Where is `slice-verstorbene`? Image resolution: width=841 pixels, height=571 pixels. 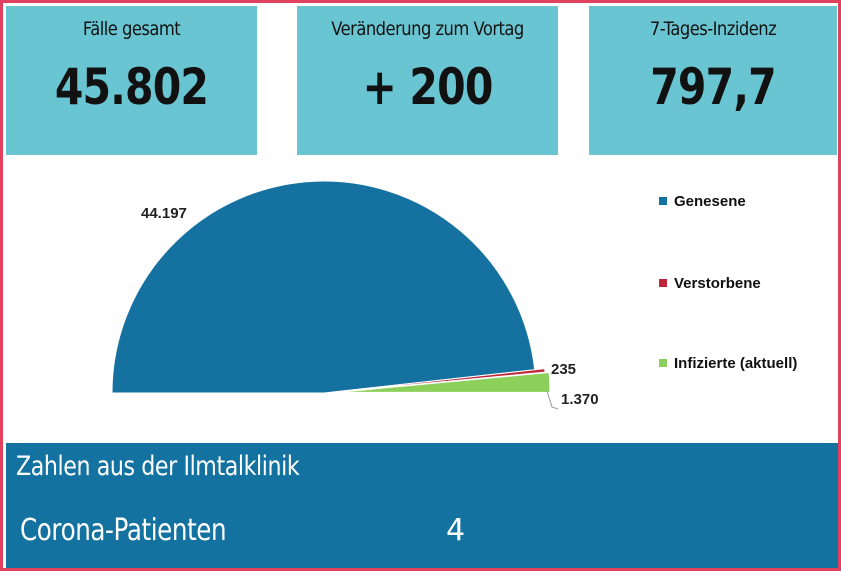 slice-verstorbene is located at coordinates (439, 380).